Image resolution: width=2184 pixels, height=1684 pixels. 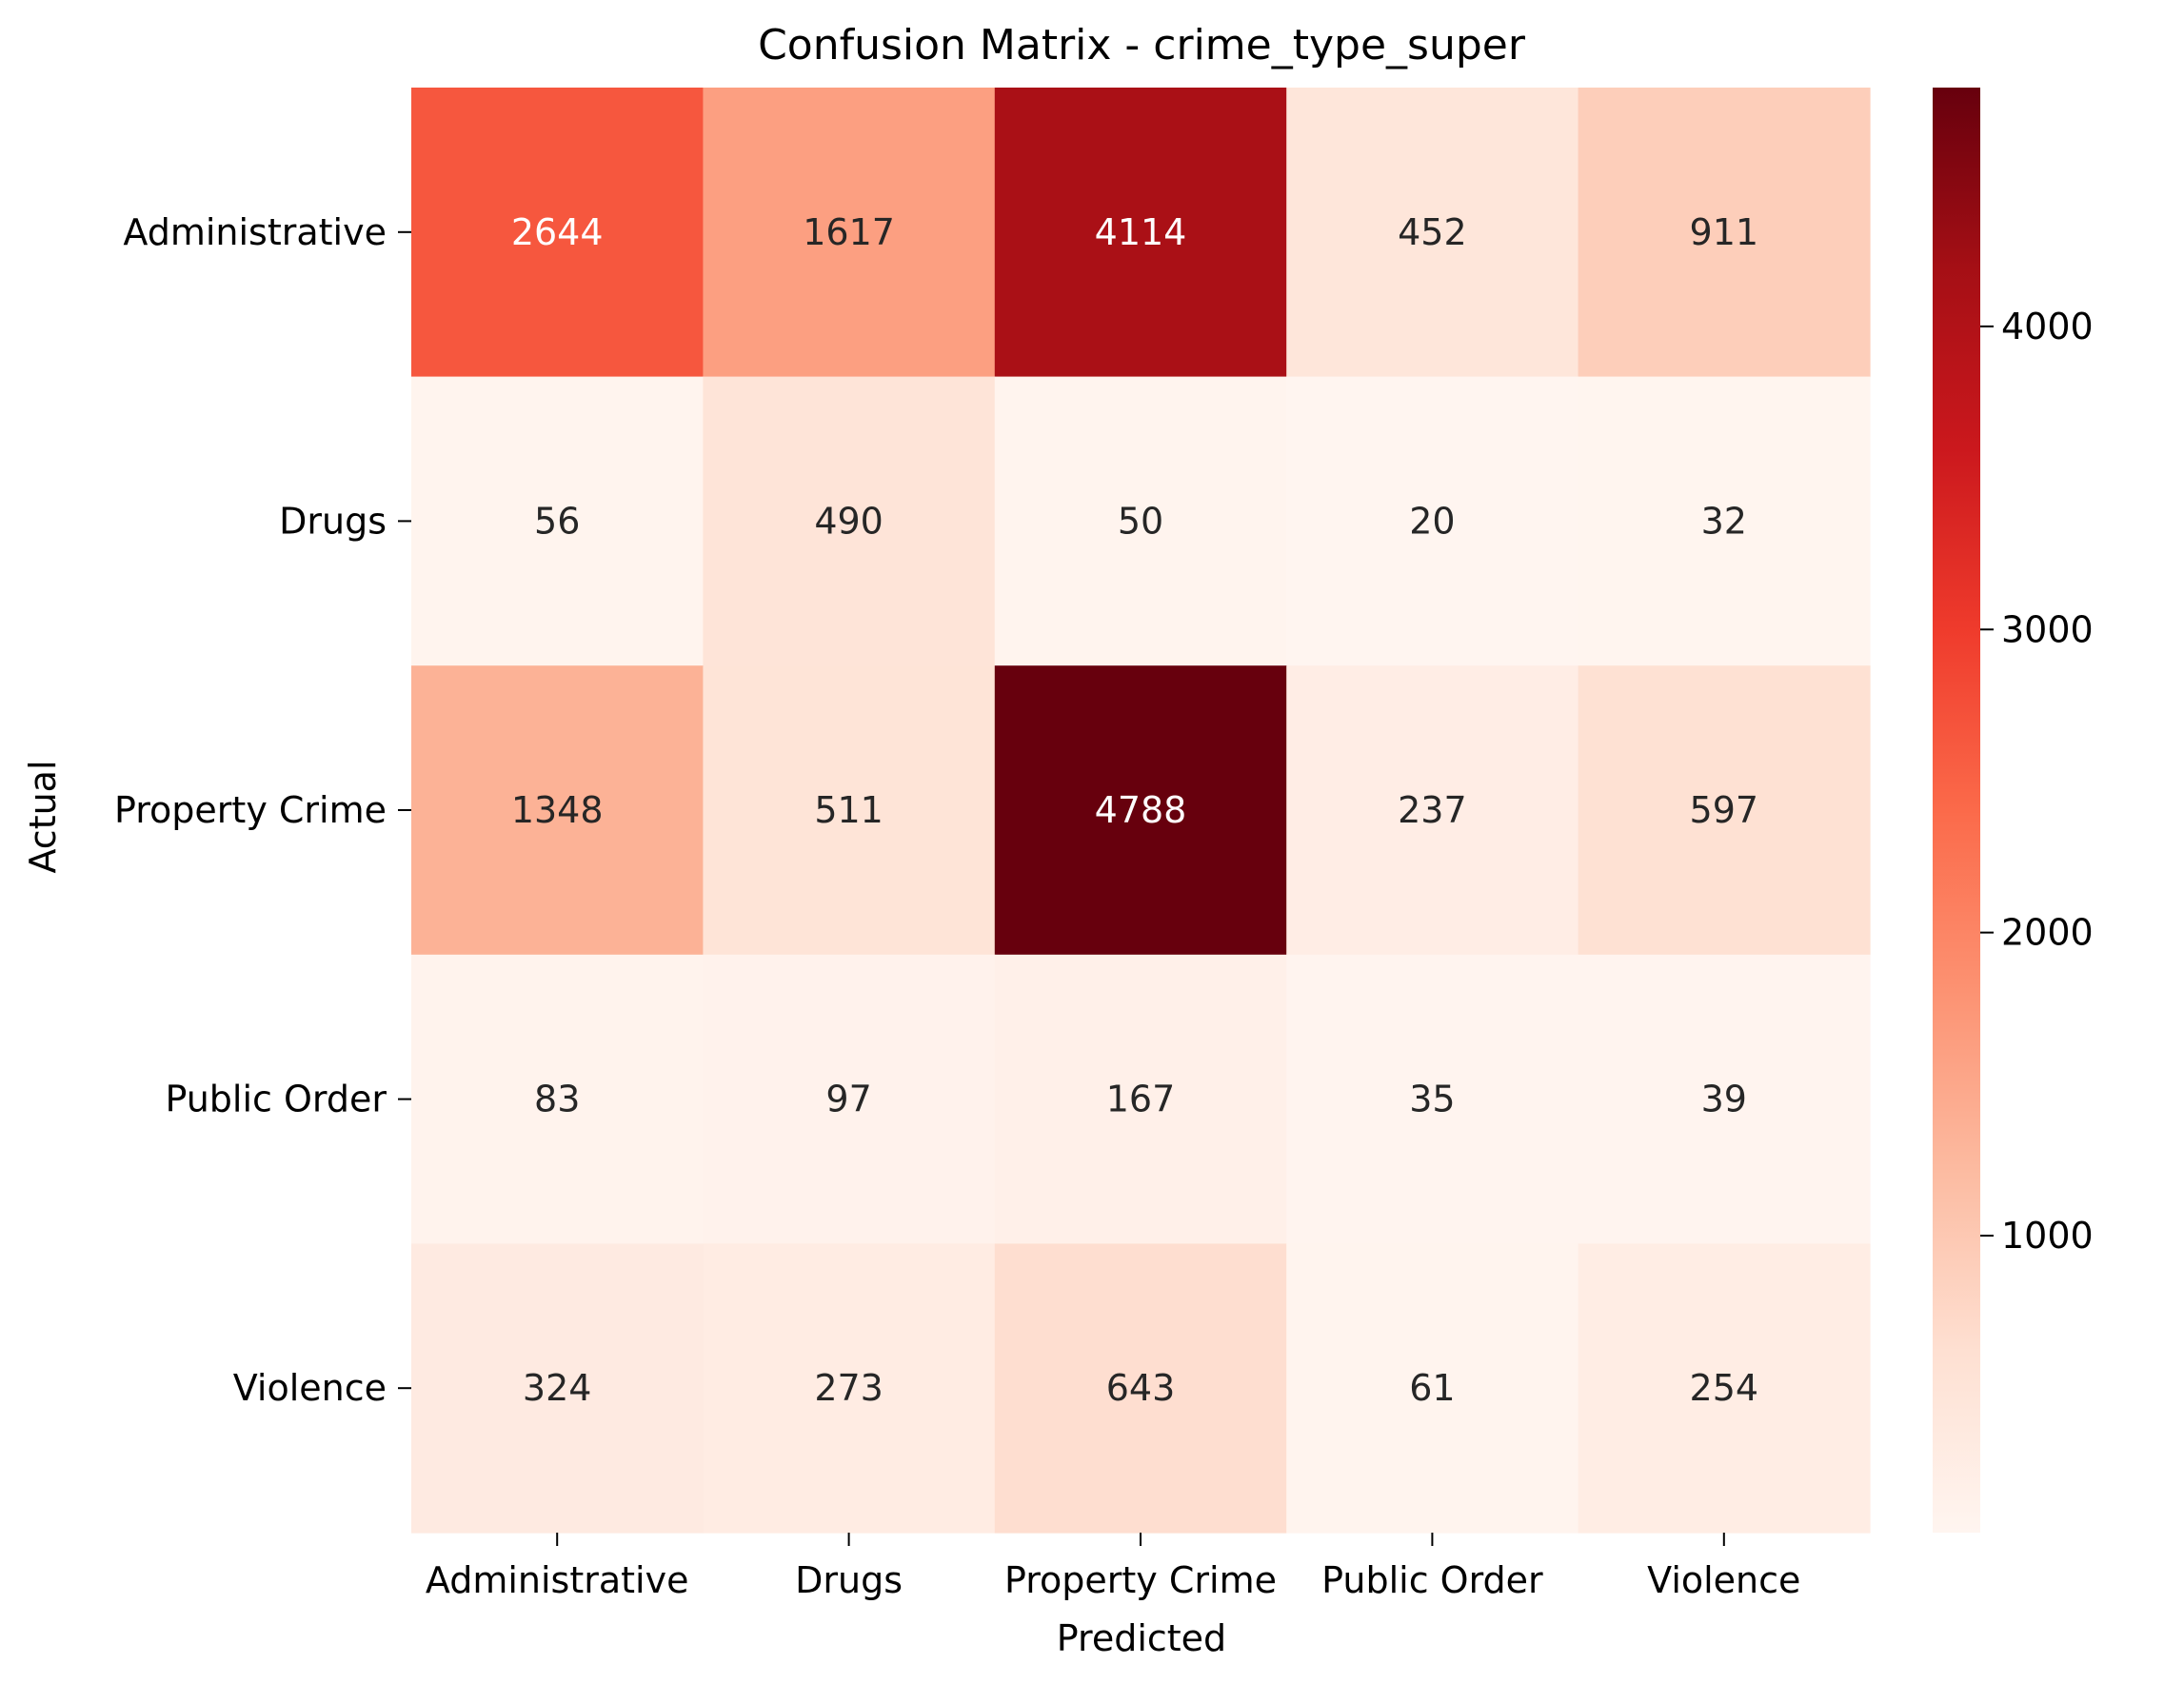 I want to click on y-tick-label: Administrative, so click(x=255, y=232).